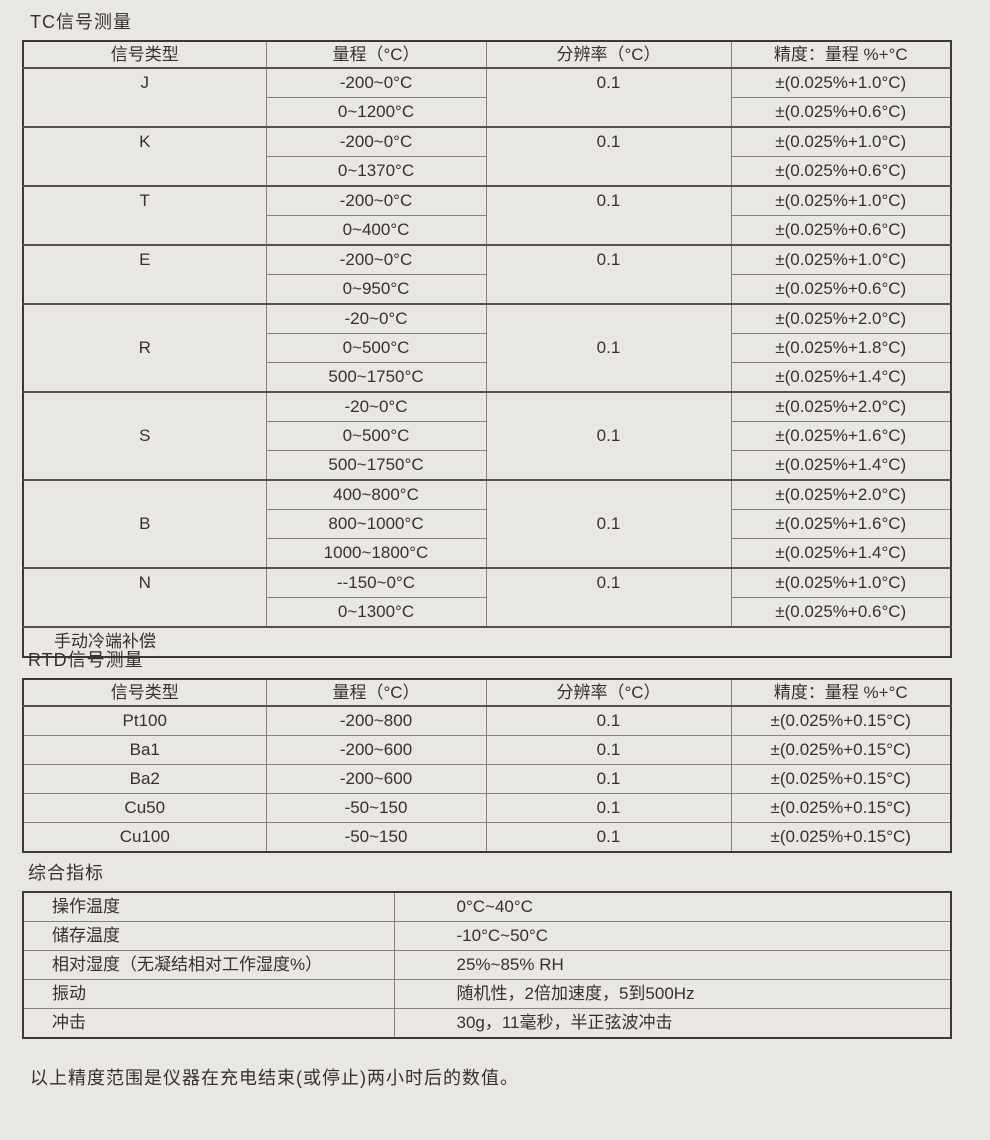  I want to click on table-row: Ba1 -200~600 0.1 ±(0.025%+0.15°C), so click(487, 750).